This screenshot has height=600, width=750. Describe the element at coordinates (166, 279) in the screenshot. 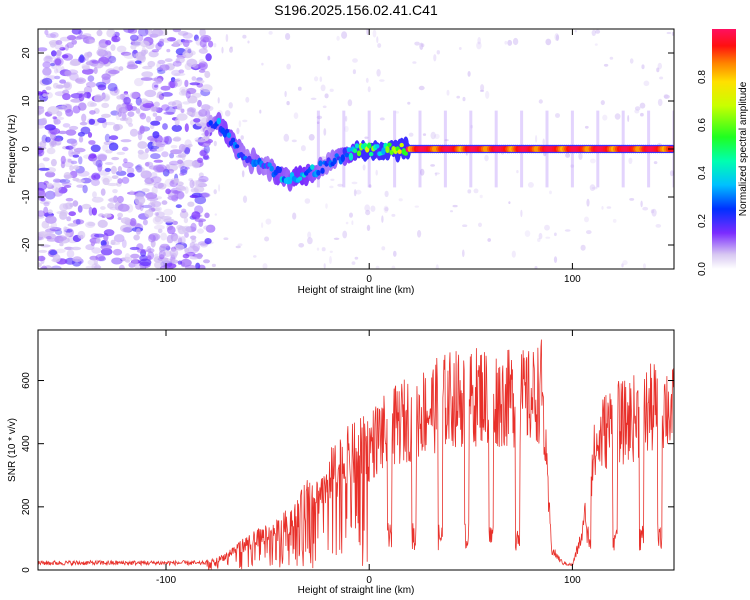

I see `spectrogram-x-tick-label: -100` at that location.